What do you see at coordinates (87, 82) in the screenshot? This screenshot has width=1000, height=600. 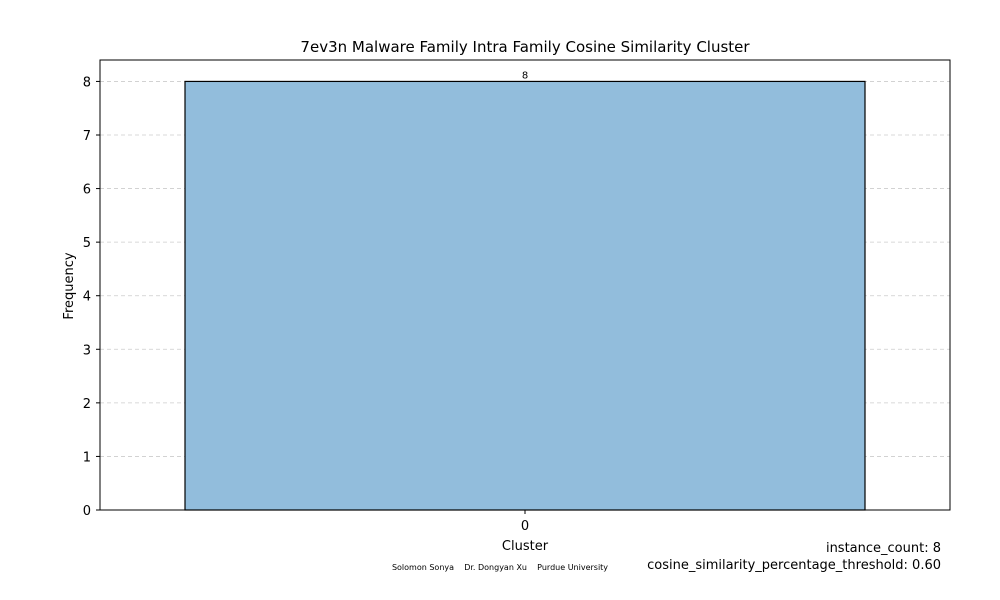 I see `y-tick-label: 8` at bounding box center [87, 82].